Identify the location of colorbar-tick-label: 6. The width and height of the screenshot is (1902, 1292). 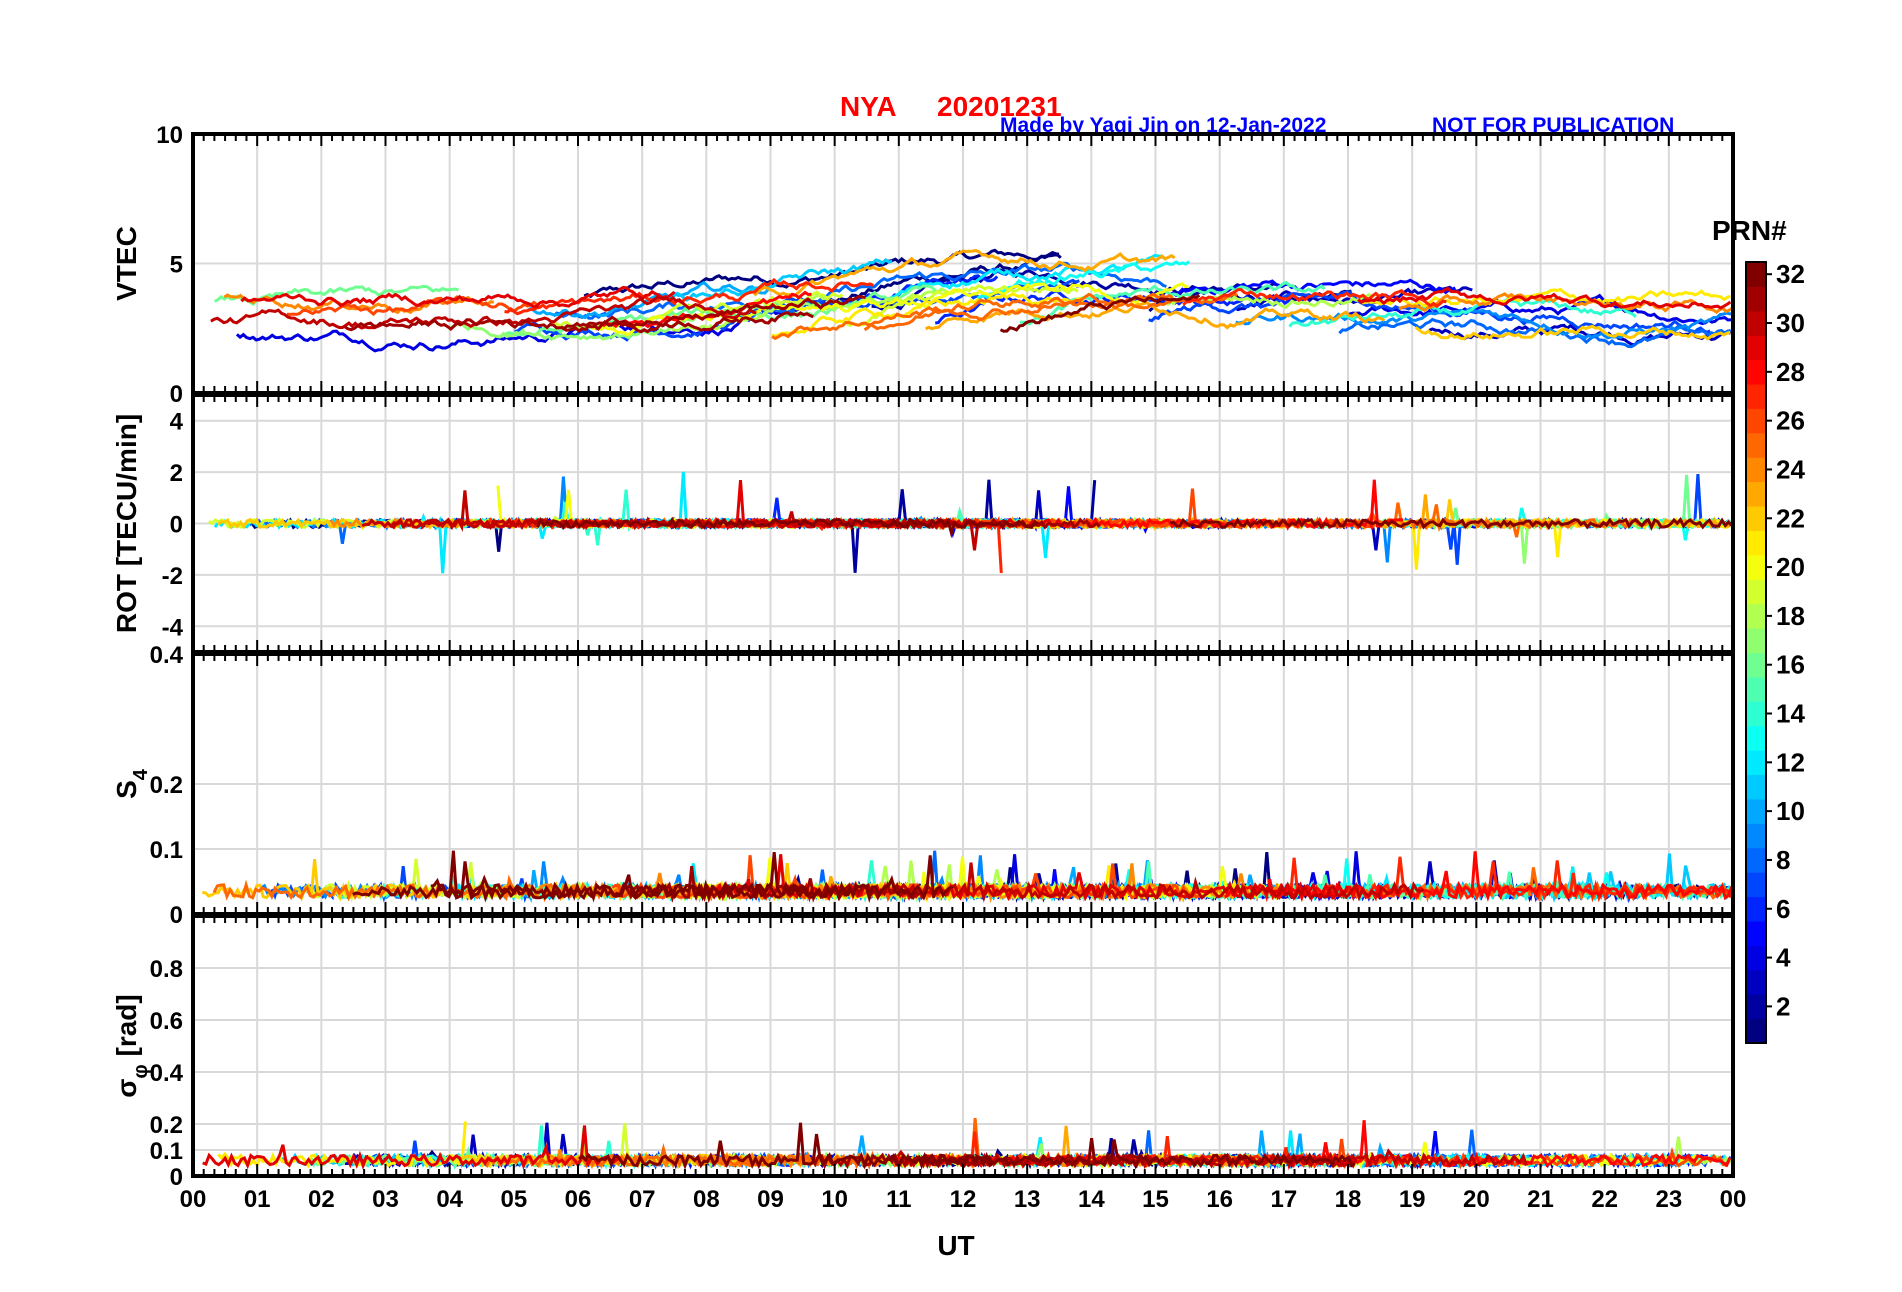
(1783, 909).